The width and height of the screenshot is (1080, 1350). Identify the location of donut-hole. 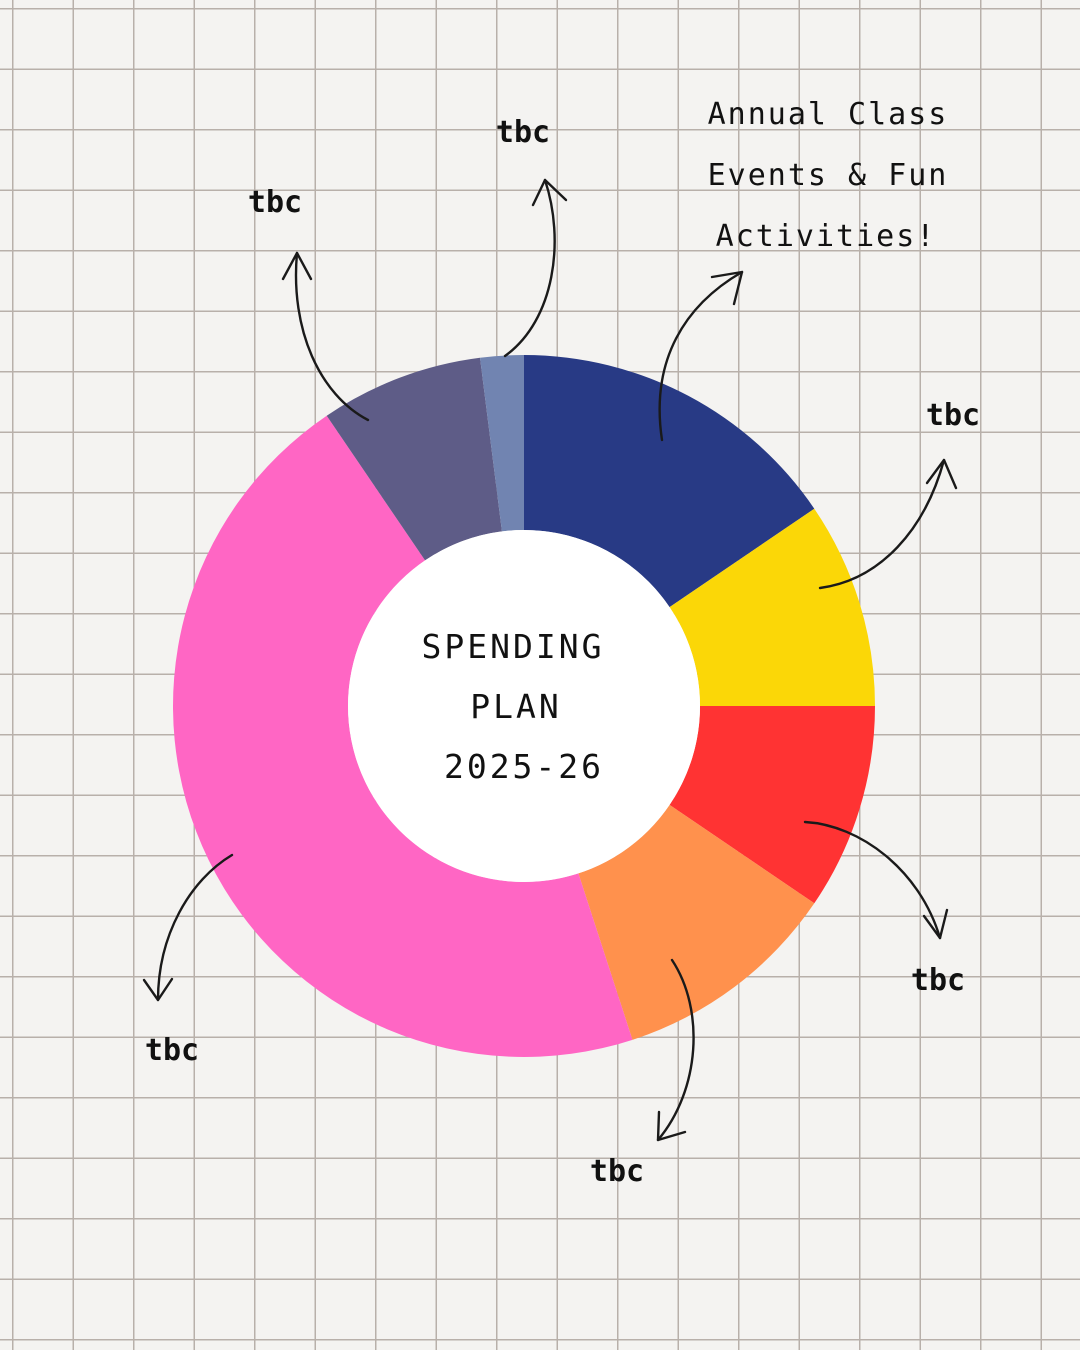
(524, 706).